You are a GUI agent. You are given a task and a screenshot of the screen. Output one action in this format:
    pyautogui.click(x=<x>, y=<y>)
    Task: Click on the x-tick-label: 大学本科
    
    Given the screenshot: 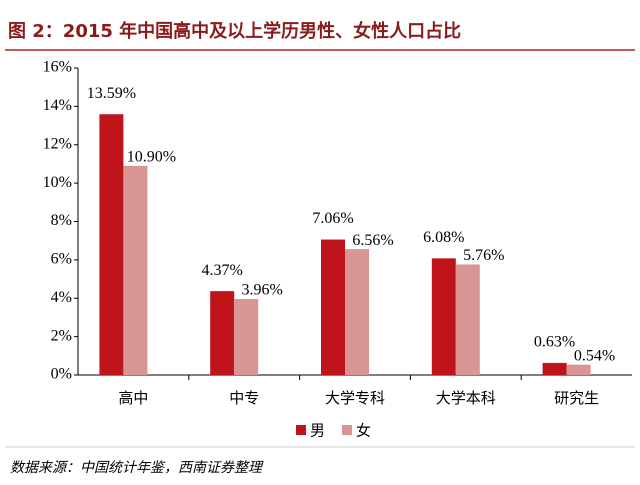 What is the action you would take?
    pyautogui.click(x=466, y=398)
    